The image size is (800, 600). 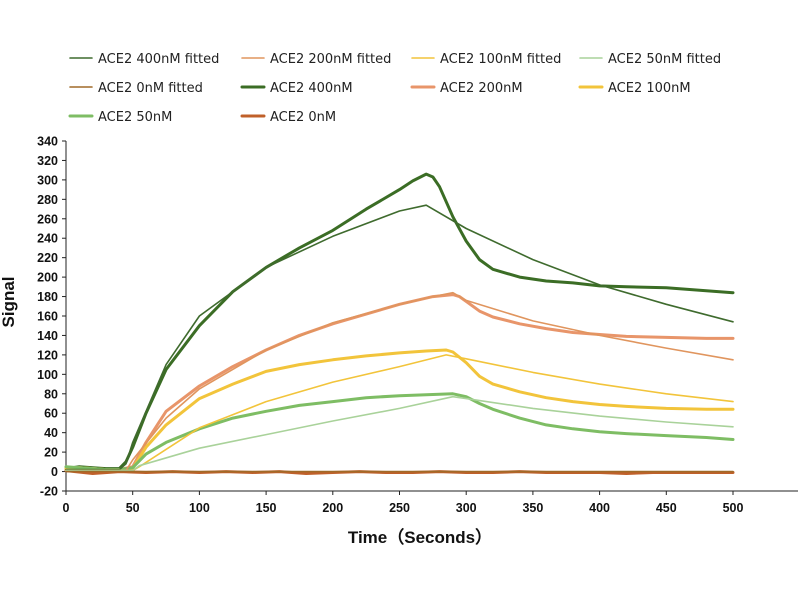 I want to click on x-tick-label: 200, so click(x=332, y=508).